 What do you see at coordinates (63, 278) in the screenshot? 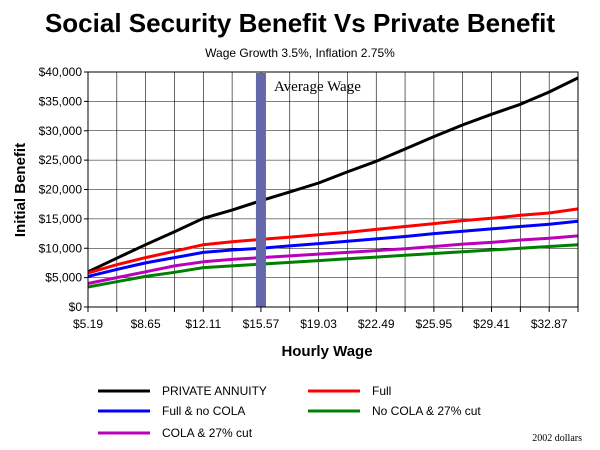
I see `y-tick-label: $5,000` at bounding box center [63, 278].